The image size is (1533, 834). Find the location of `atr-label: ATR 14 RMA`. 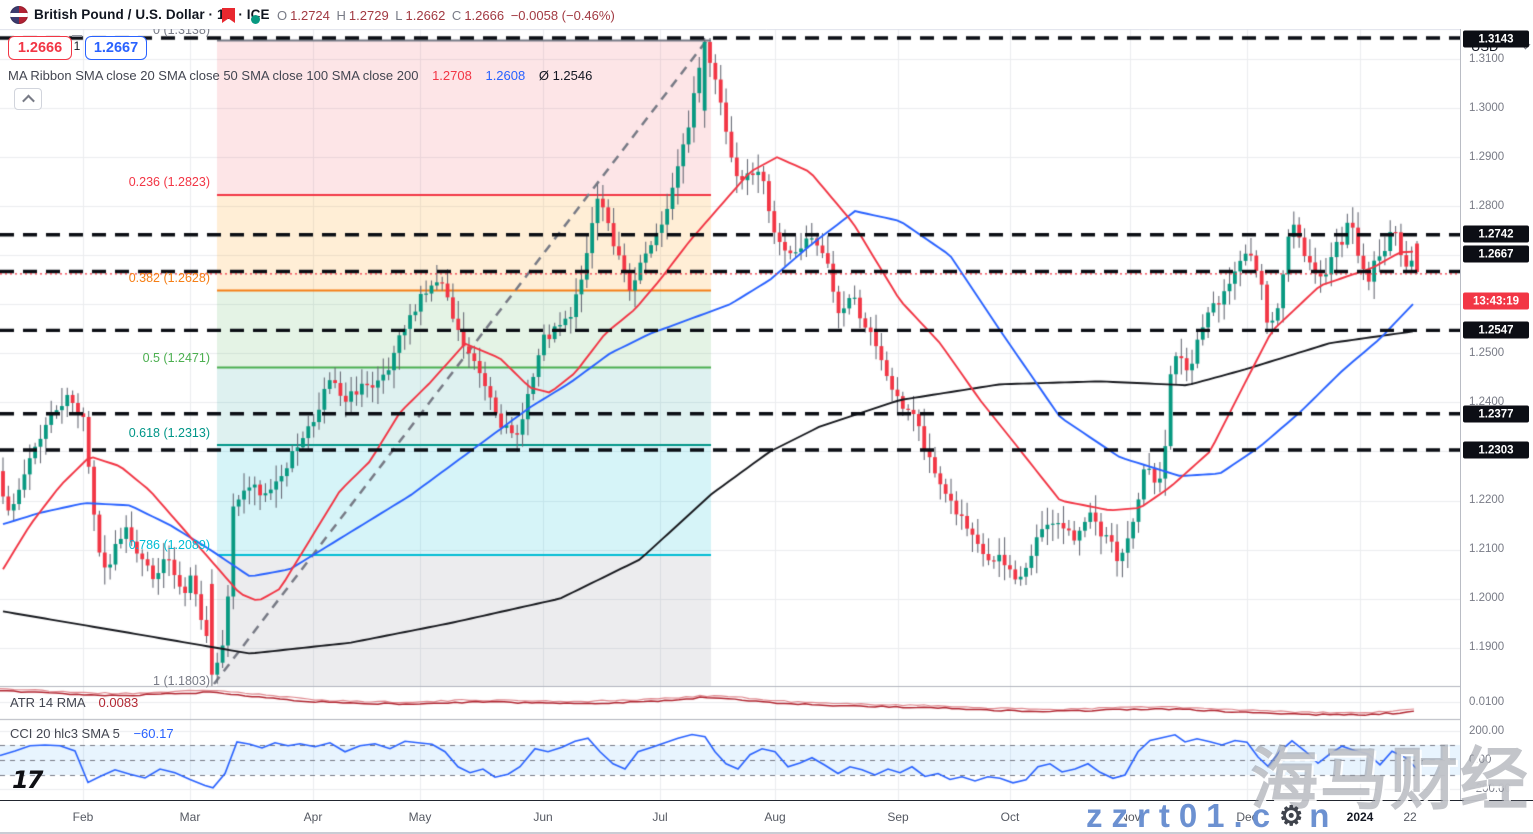

atr-label: ATR 14 RMA is located at coordinates (47, 702).